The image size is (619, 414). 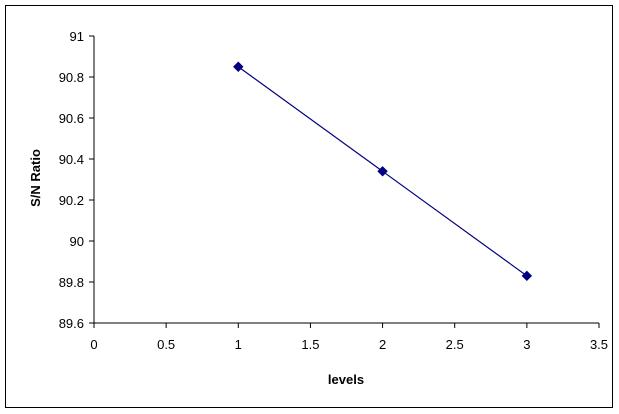 I want to click on x-tick-label: 1.5, so click(x=310, y=344).